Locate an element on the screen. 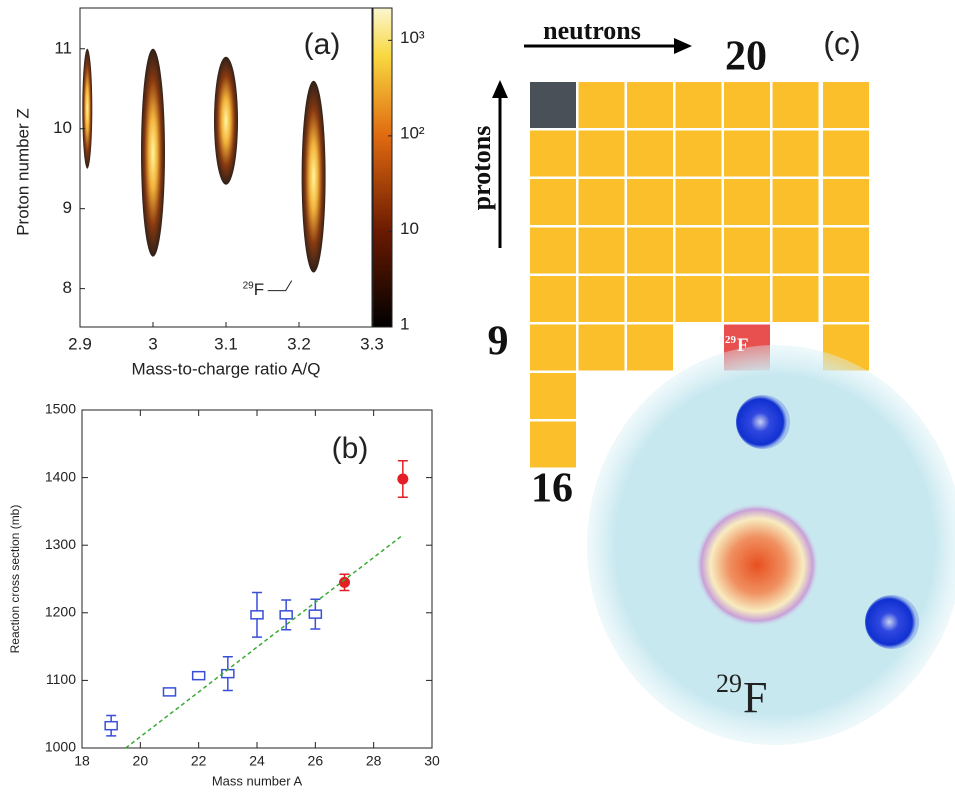 The width and height of the screenshot is (955, 793). z2-label: 16 is located at coordinates (552, 489).